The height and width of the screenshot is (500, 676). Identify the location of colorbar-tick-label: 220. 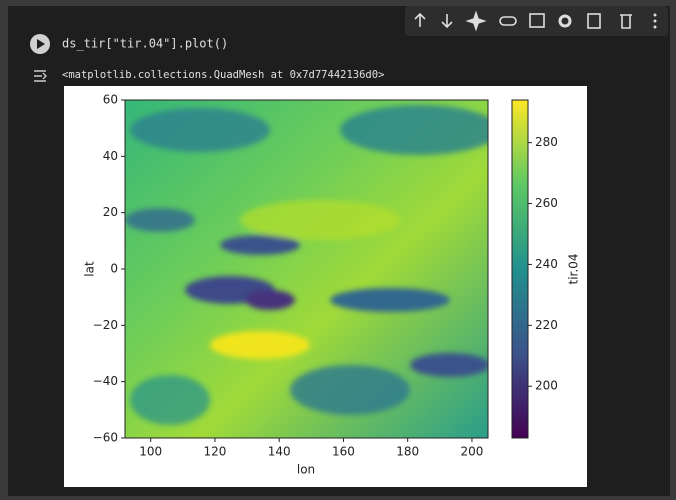
(546, 325).